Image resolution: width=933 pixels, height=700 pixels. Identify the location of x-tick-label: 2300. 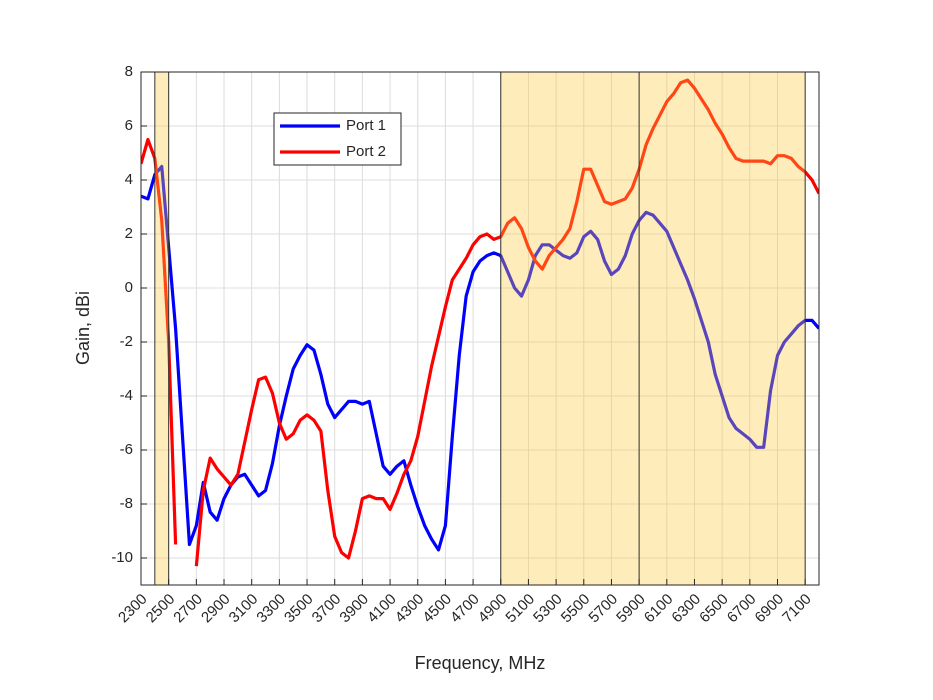
(133, 609).